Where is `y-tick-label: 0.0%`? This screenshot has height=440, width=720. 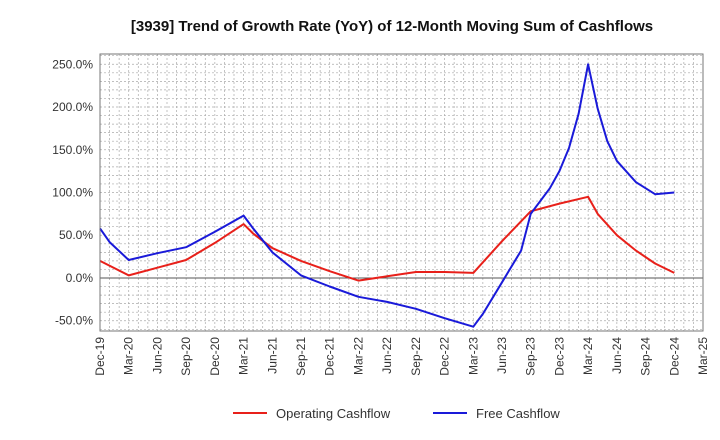 y-tick-label: 0.0% is located at coordinates (80, 278).